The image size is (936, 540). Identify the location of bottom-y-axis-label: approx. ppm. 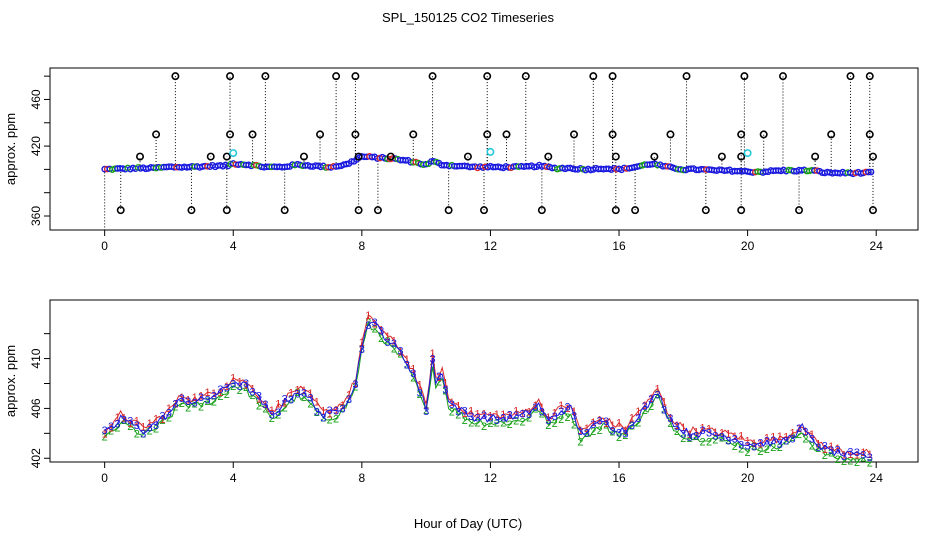
(10, 381).